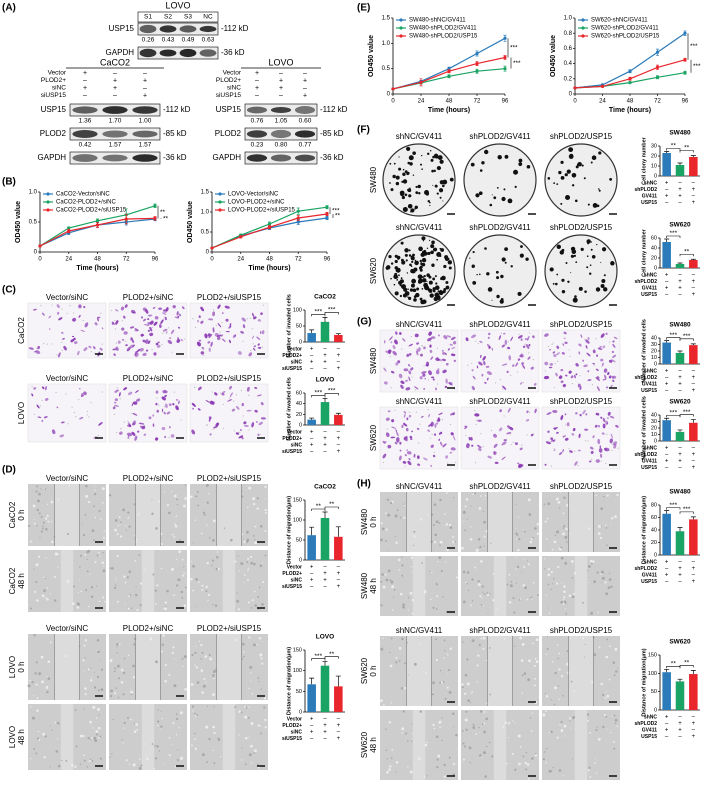  What do you see at coordinates (297, 310) in the screenshot?
I see `y-tick-label: 100` at bounding box center [297, 310].